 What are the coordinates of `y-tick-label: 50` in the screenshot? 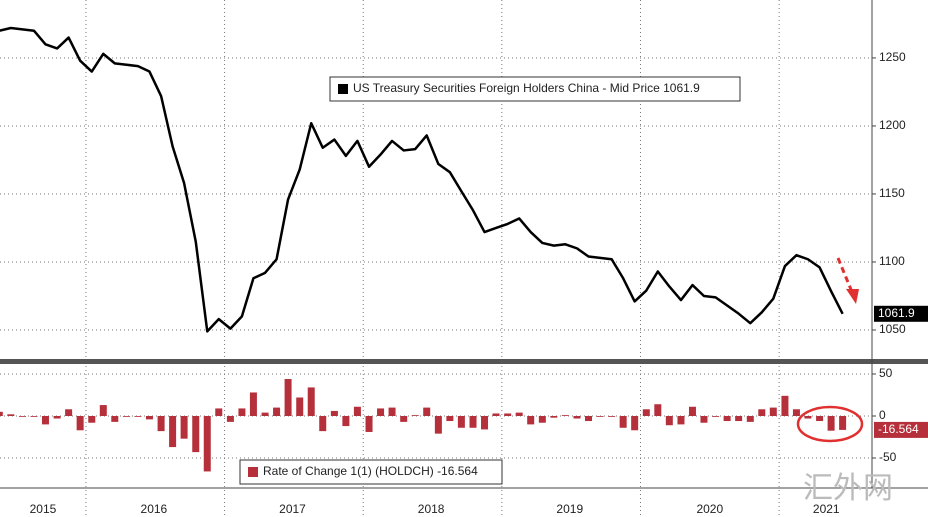 It's located at (886, 373).